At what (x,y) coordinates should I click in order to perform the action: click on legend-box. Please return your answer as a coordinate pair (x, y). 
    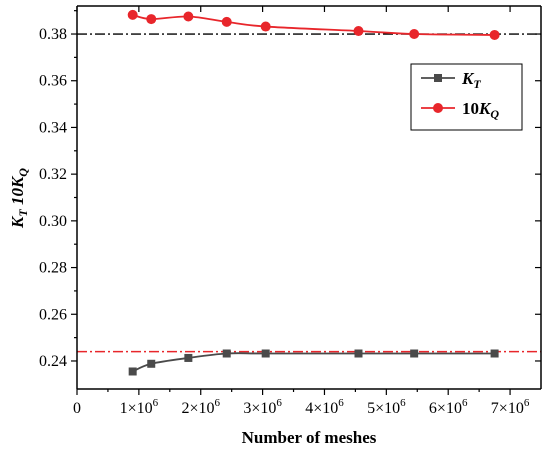
    Looking at the image, I should click on (466, 97).